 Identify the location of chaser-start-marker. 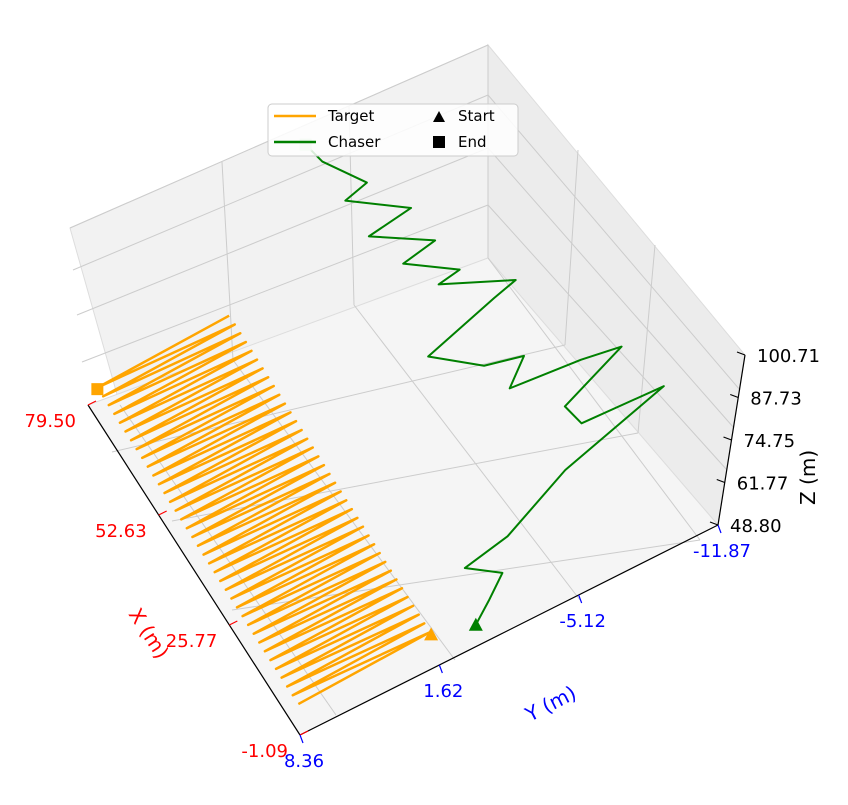
(475, 624).